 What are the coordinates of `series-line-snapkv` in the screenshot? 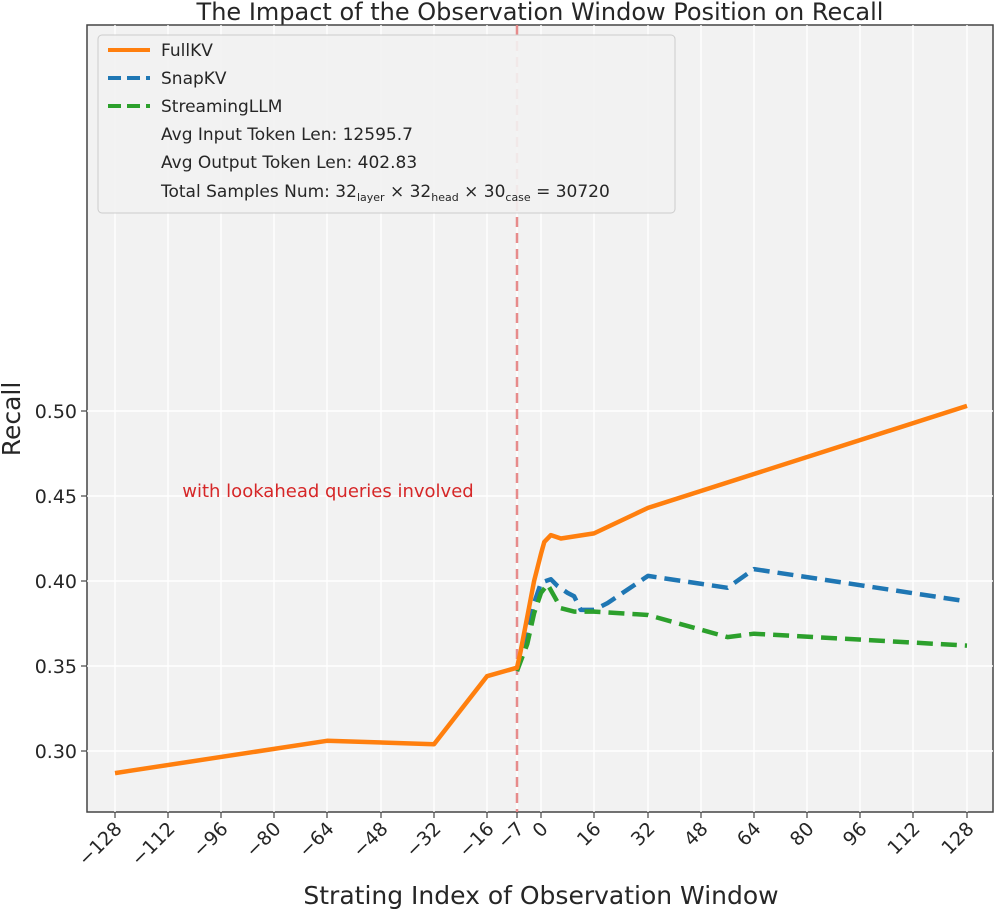 It's located at (741, 619).